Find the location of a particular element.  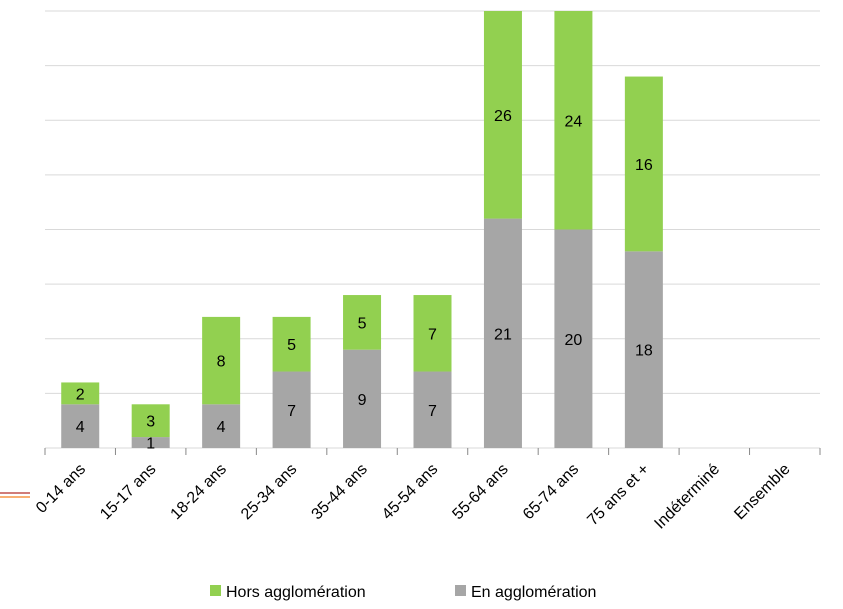

x-tick-label: 15-17 ans is located at coordinates (128, 492).